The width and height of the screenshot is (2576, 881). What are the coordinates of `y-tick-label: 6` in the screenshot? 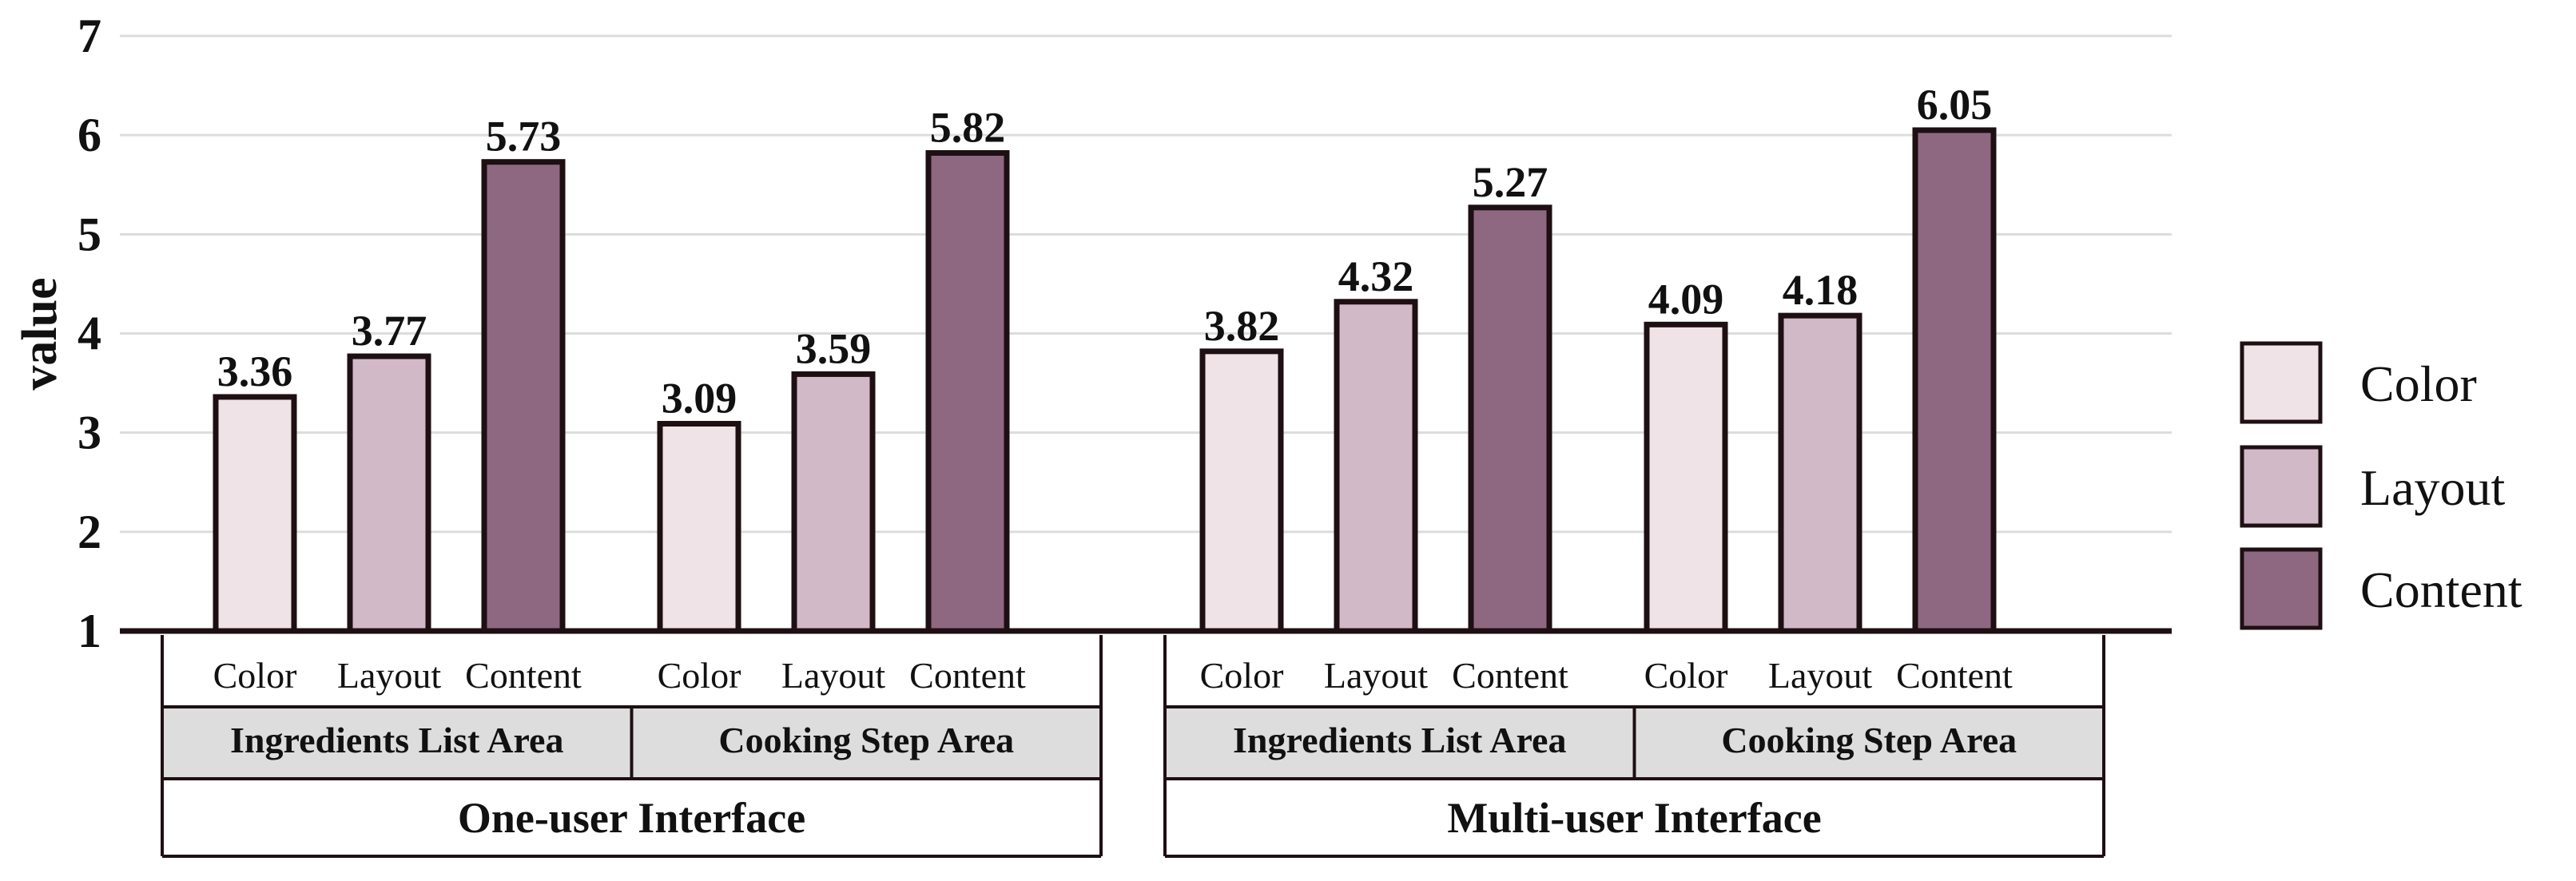 It's located at (89, 135).